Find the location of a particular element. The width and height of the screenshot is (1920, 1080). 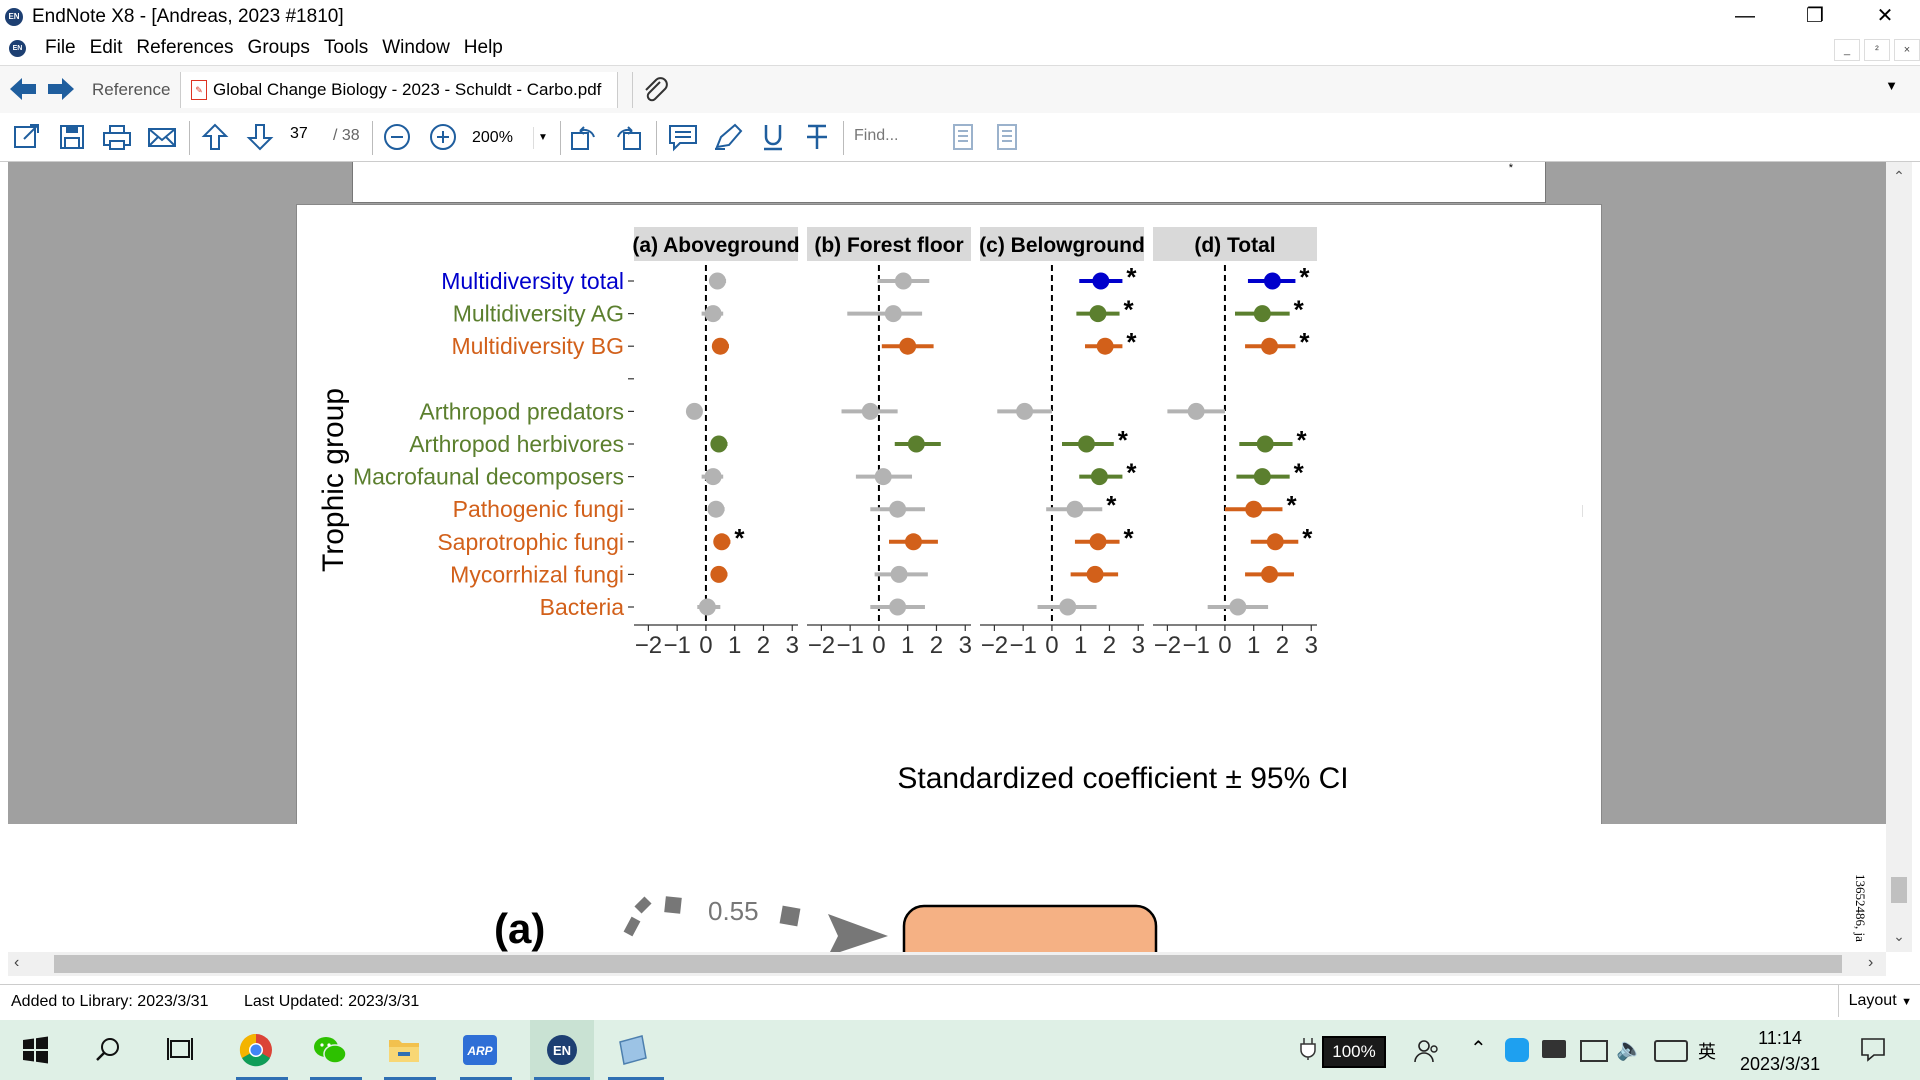

document-icon: EN is located at coordinates (17, 48).